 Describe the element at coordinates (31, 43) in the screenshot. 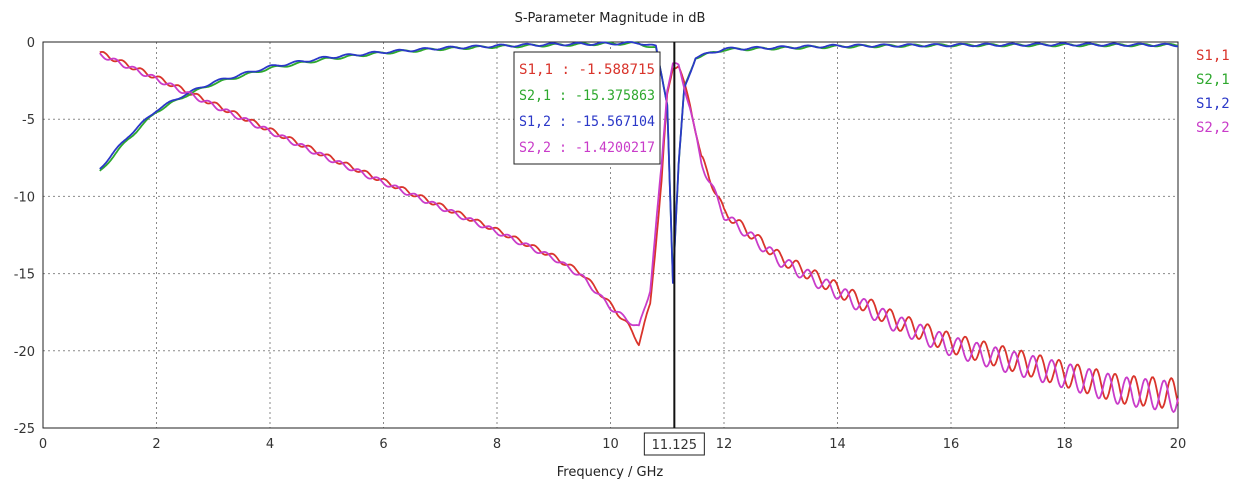

I see `y-tick-label: 0` at that location.